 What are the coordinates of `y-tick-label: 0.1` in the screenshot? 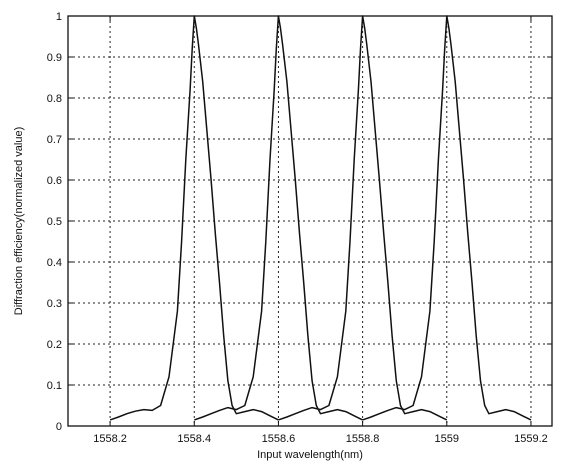 It's located at (54, 386).